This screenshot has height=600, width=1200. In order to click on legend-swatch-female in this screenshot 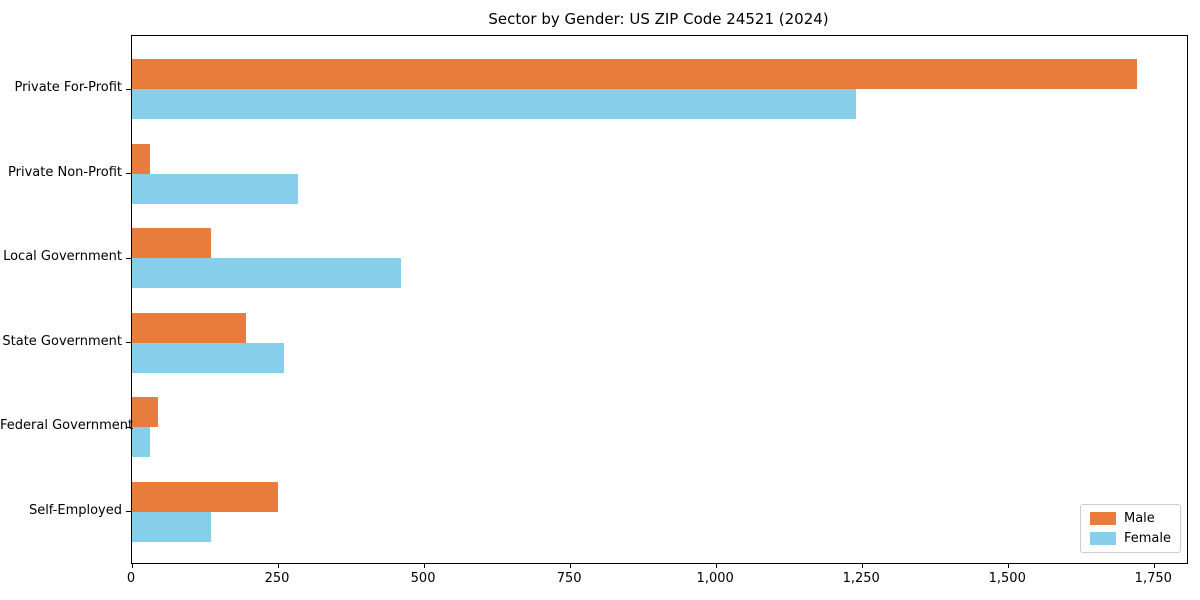, I will do `click(1102, 538)`.